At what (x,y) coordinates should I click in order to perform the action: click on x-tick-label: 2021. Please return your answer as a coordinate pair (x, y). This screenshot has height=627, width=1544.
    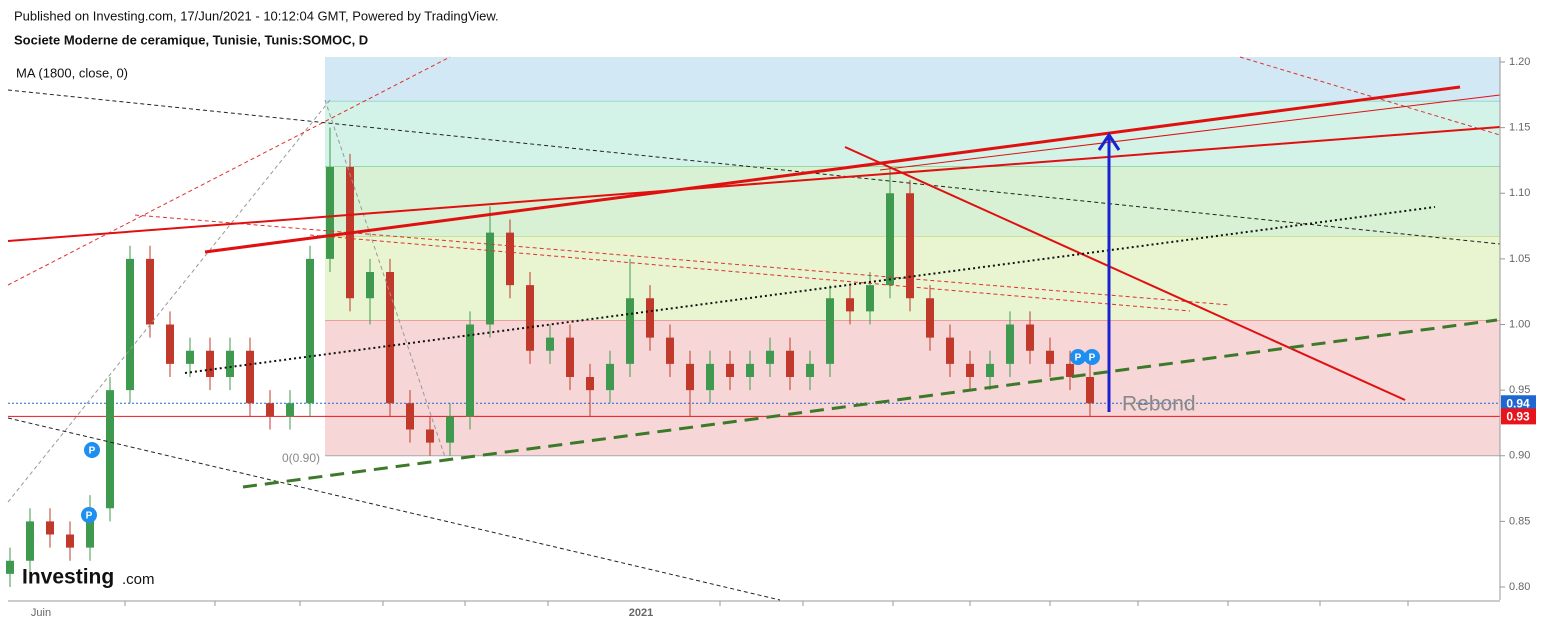
    Looking at the image, I should click on (641, 613).